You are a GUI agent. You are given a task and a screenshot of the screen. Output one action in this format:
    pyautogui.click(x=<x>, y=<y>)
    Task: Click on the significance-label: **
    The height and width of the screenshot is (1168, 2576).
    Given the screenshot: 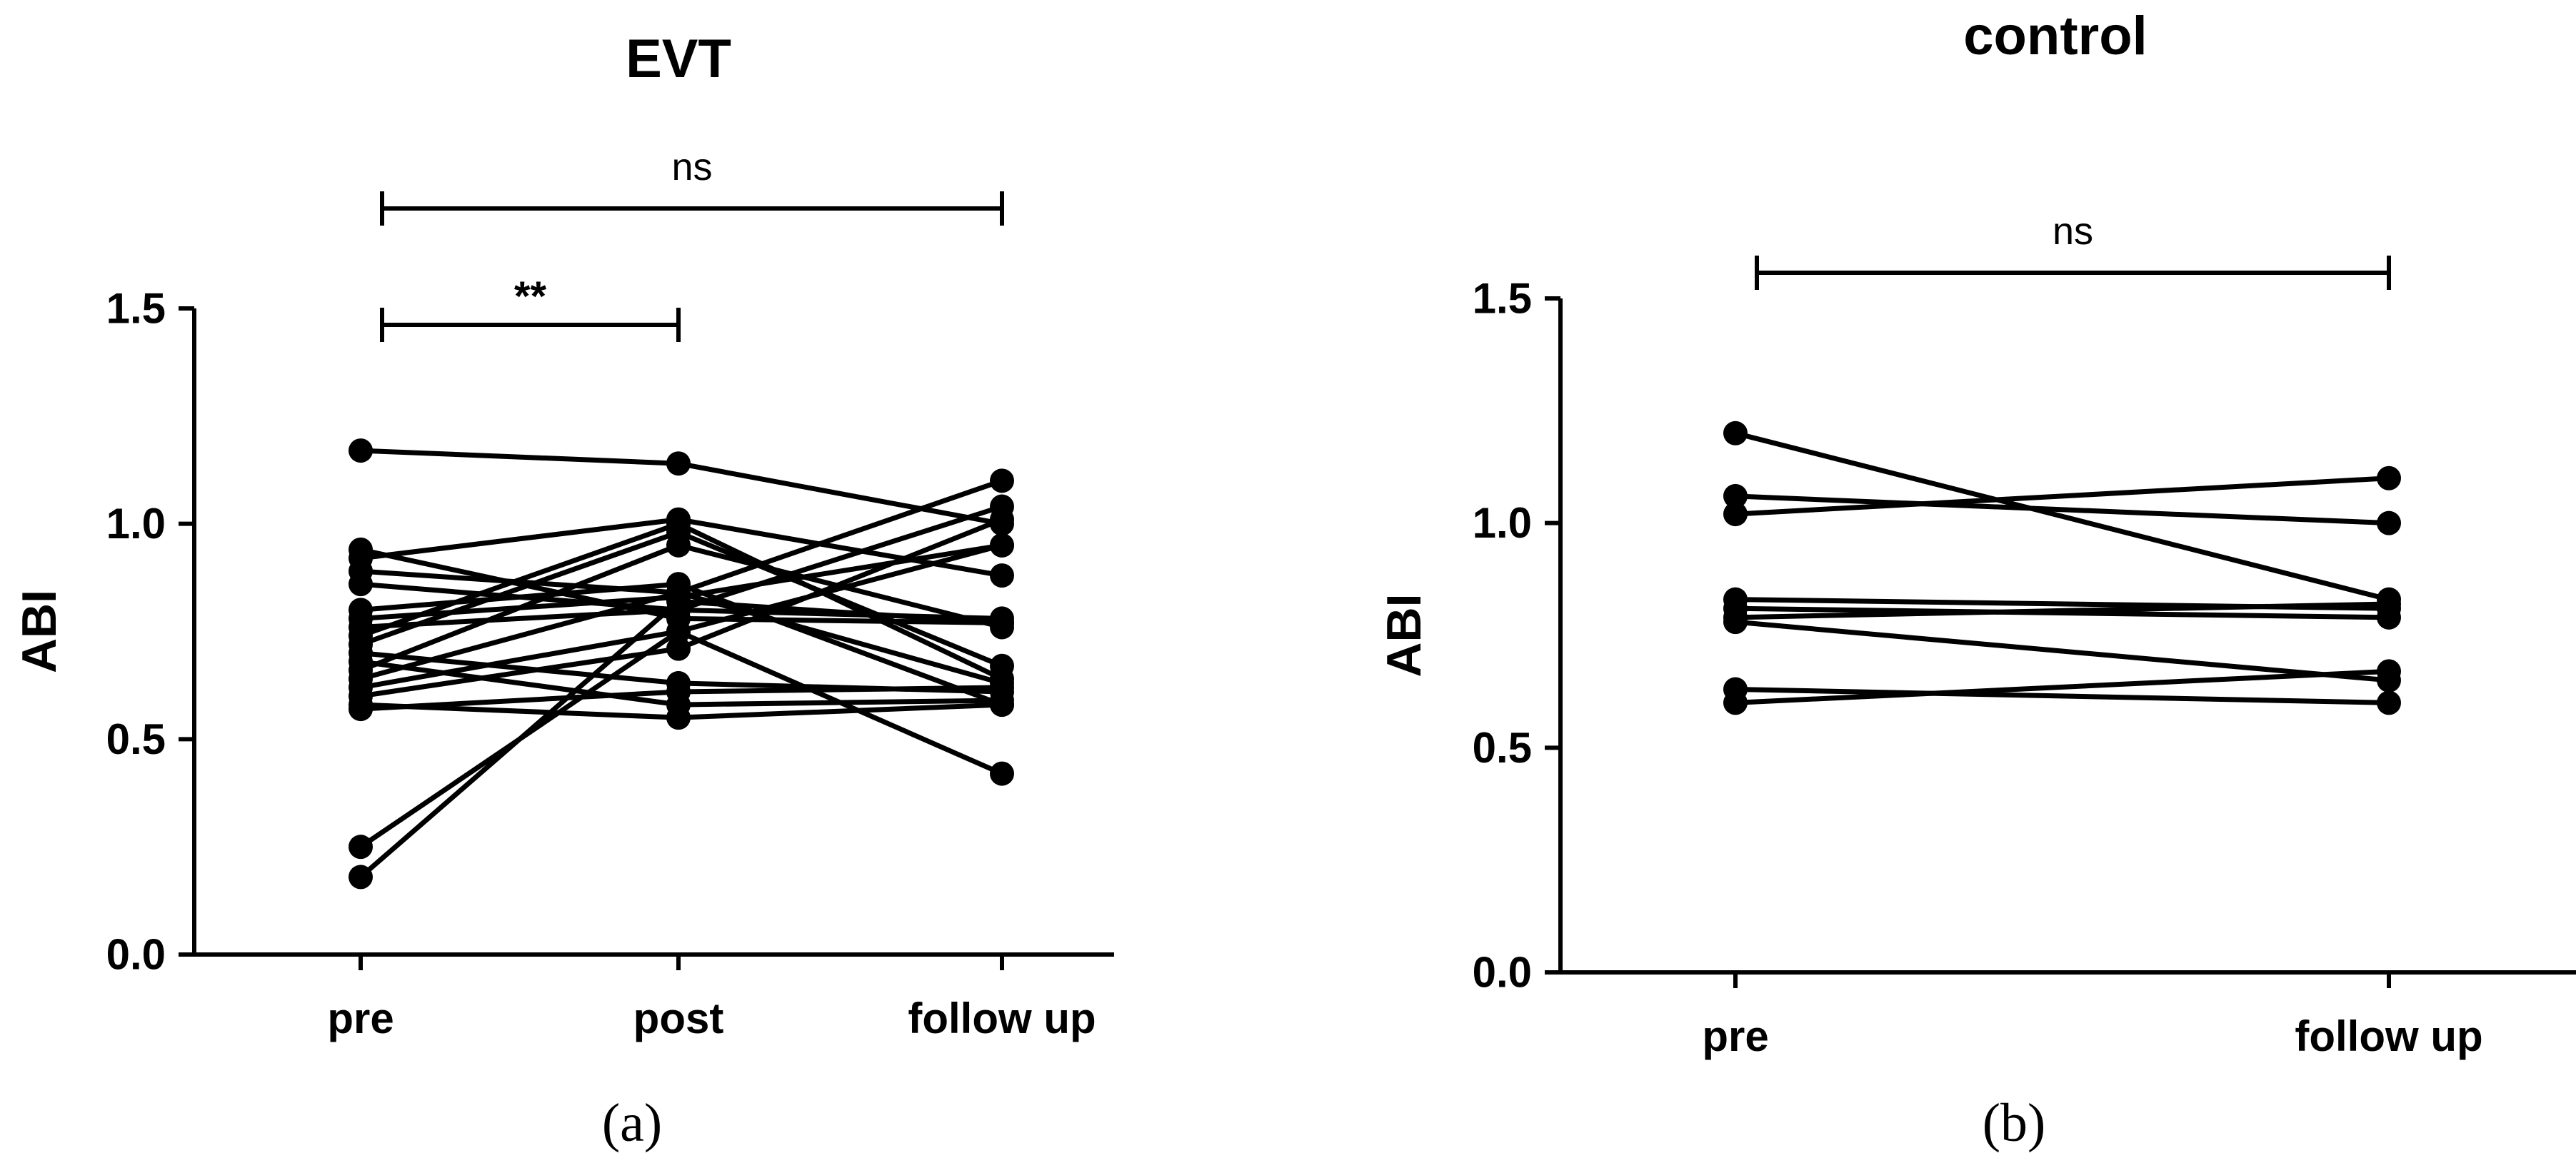 What is the action you would take?
    pyautogui.click(x=530, y=296)
    